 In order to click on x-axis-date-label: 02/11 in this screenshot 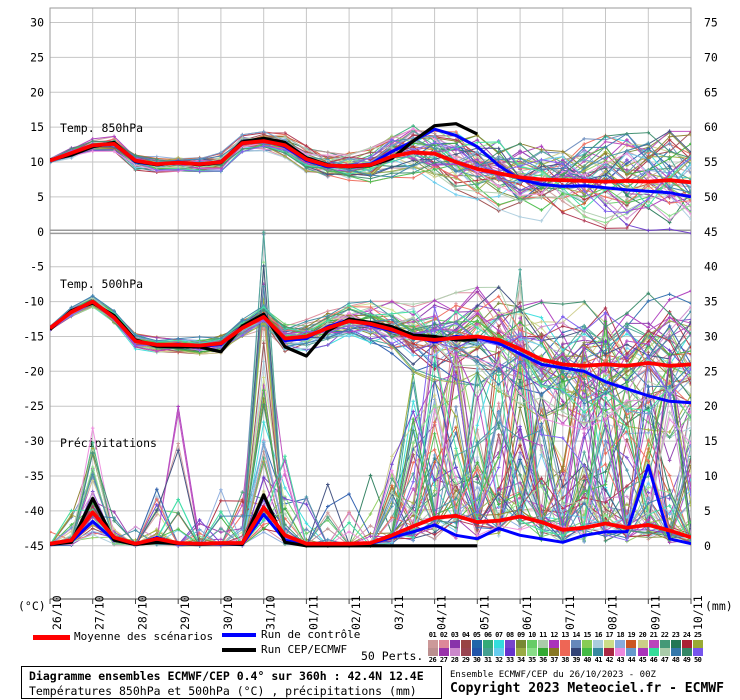, I will do `click(356, 612)`.